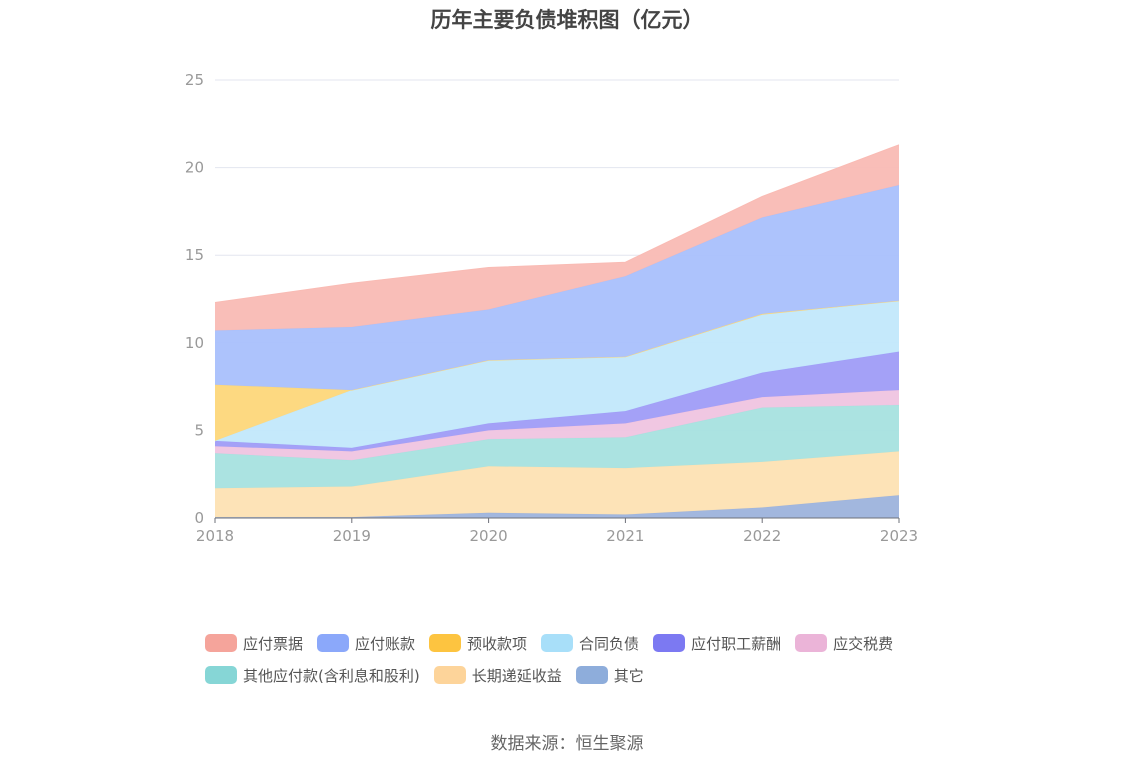 This screenshot has height=766, width=1134. What do you see at coordinates (567, 20) in the screenshot?
I see `chart-title: 历年主要负债堆积图（亿元）` at bounding box center [567, 20].